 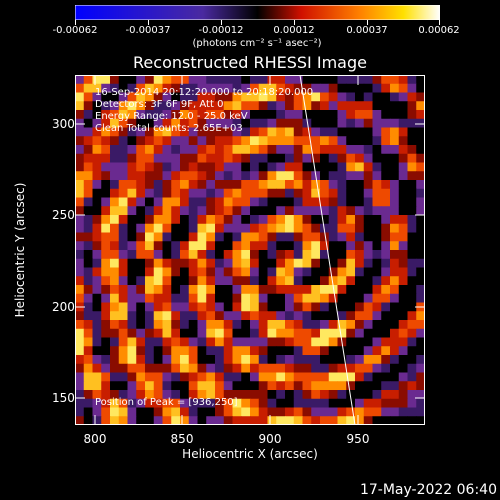 I want to click on info-counts: Clean Total counts: 2.65E+03, so click(x=169, y=128).